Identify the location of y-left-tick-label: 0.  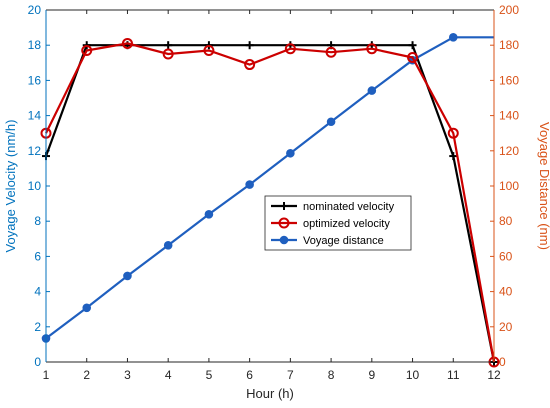
(37, 362).